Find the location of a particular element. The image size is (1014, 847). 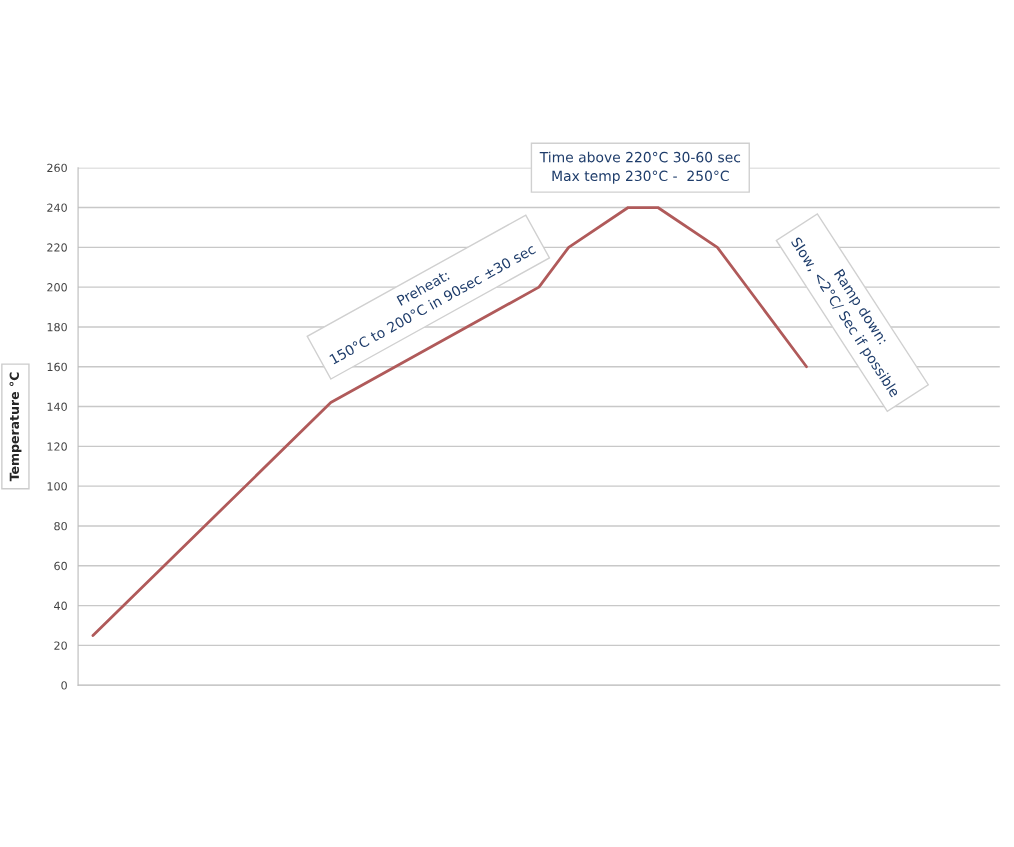

y-tick-label: 140 is located at coordinates (57, 406).